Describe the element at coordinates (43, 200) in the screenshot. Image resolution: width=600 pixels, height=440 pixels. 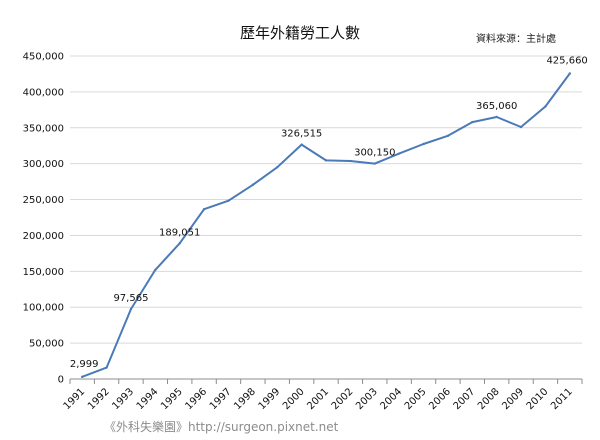
I see `y-tick-label: 250,000` at that location.